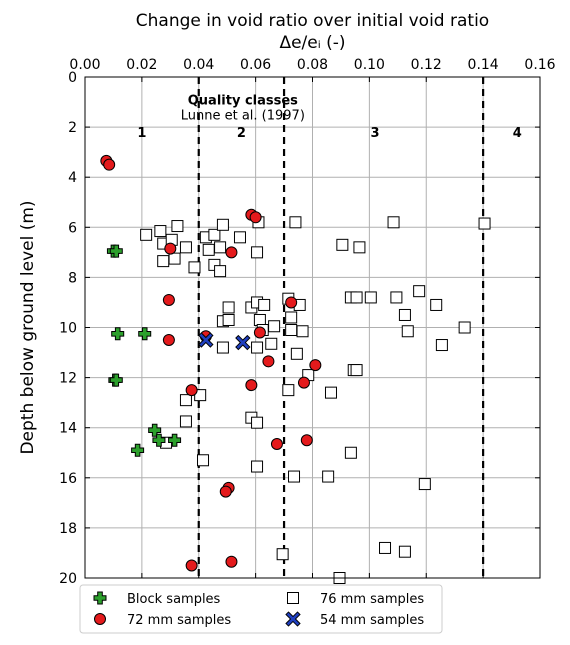  I want to click on quality-class-label: 2, so click(241, 133).